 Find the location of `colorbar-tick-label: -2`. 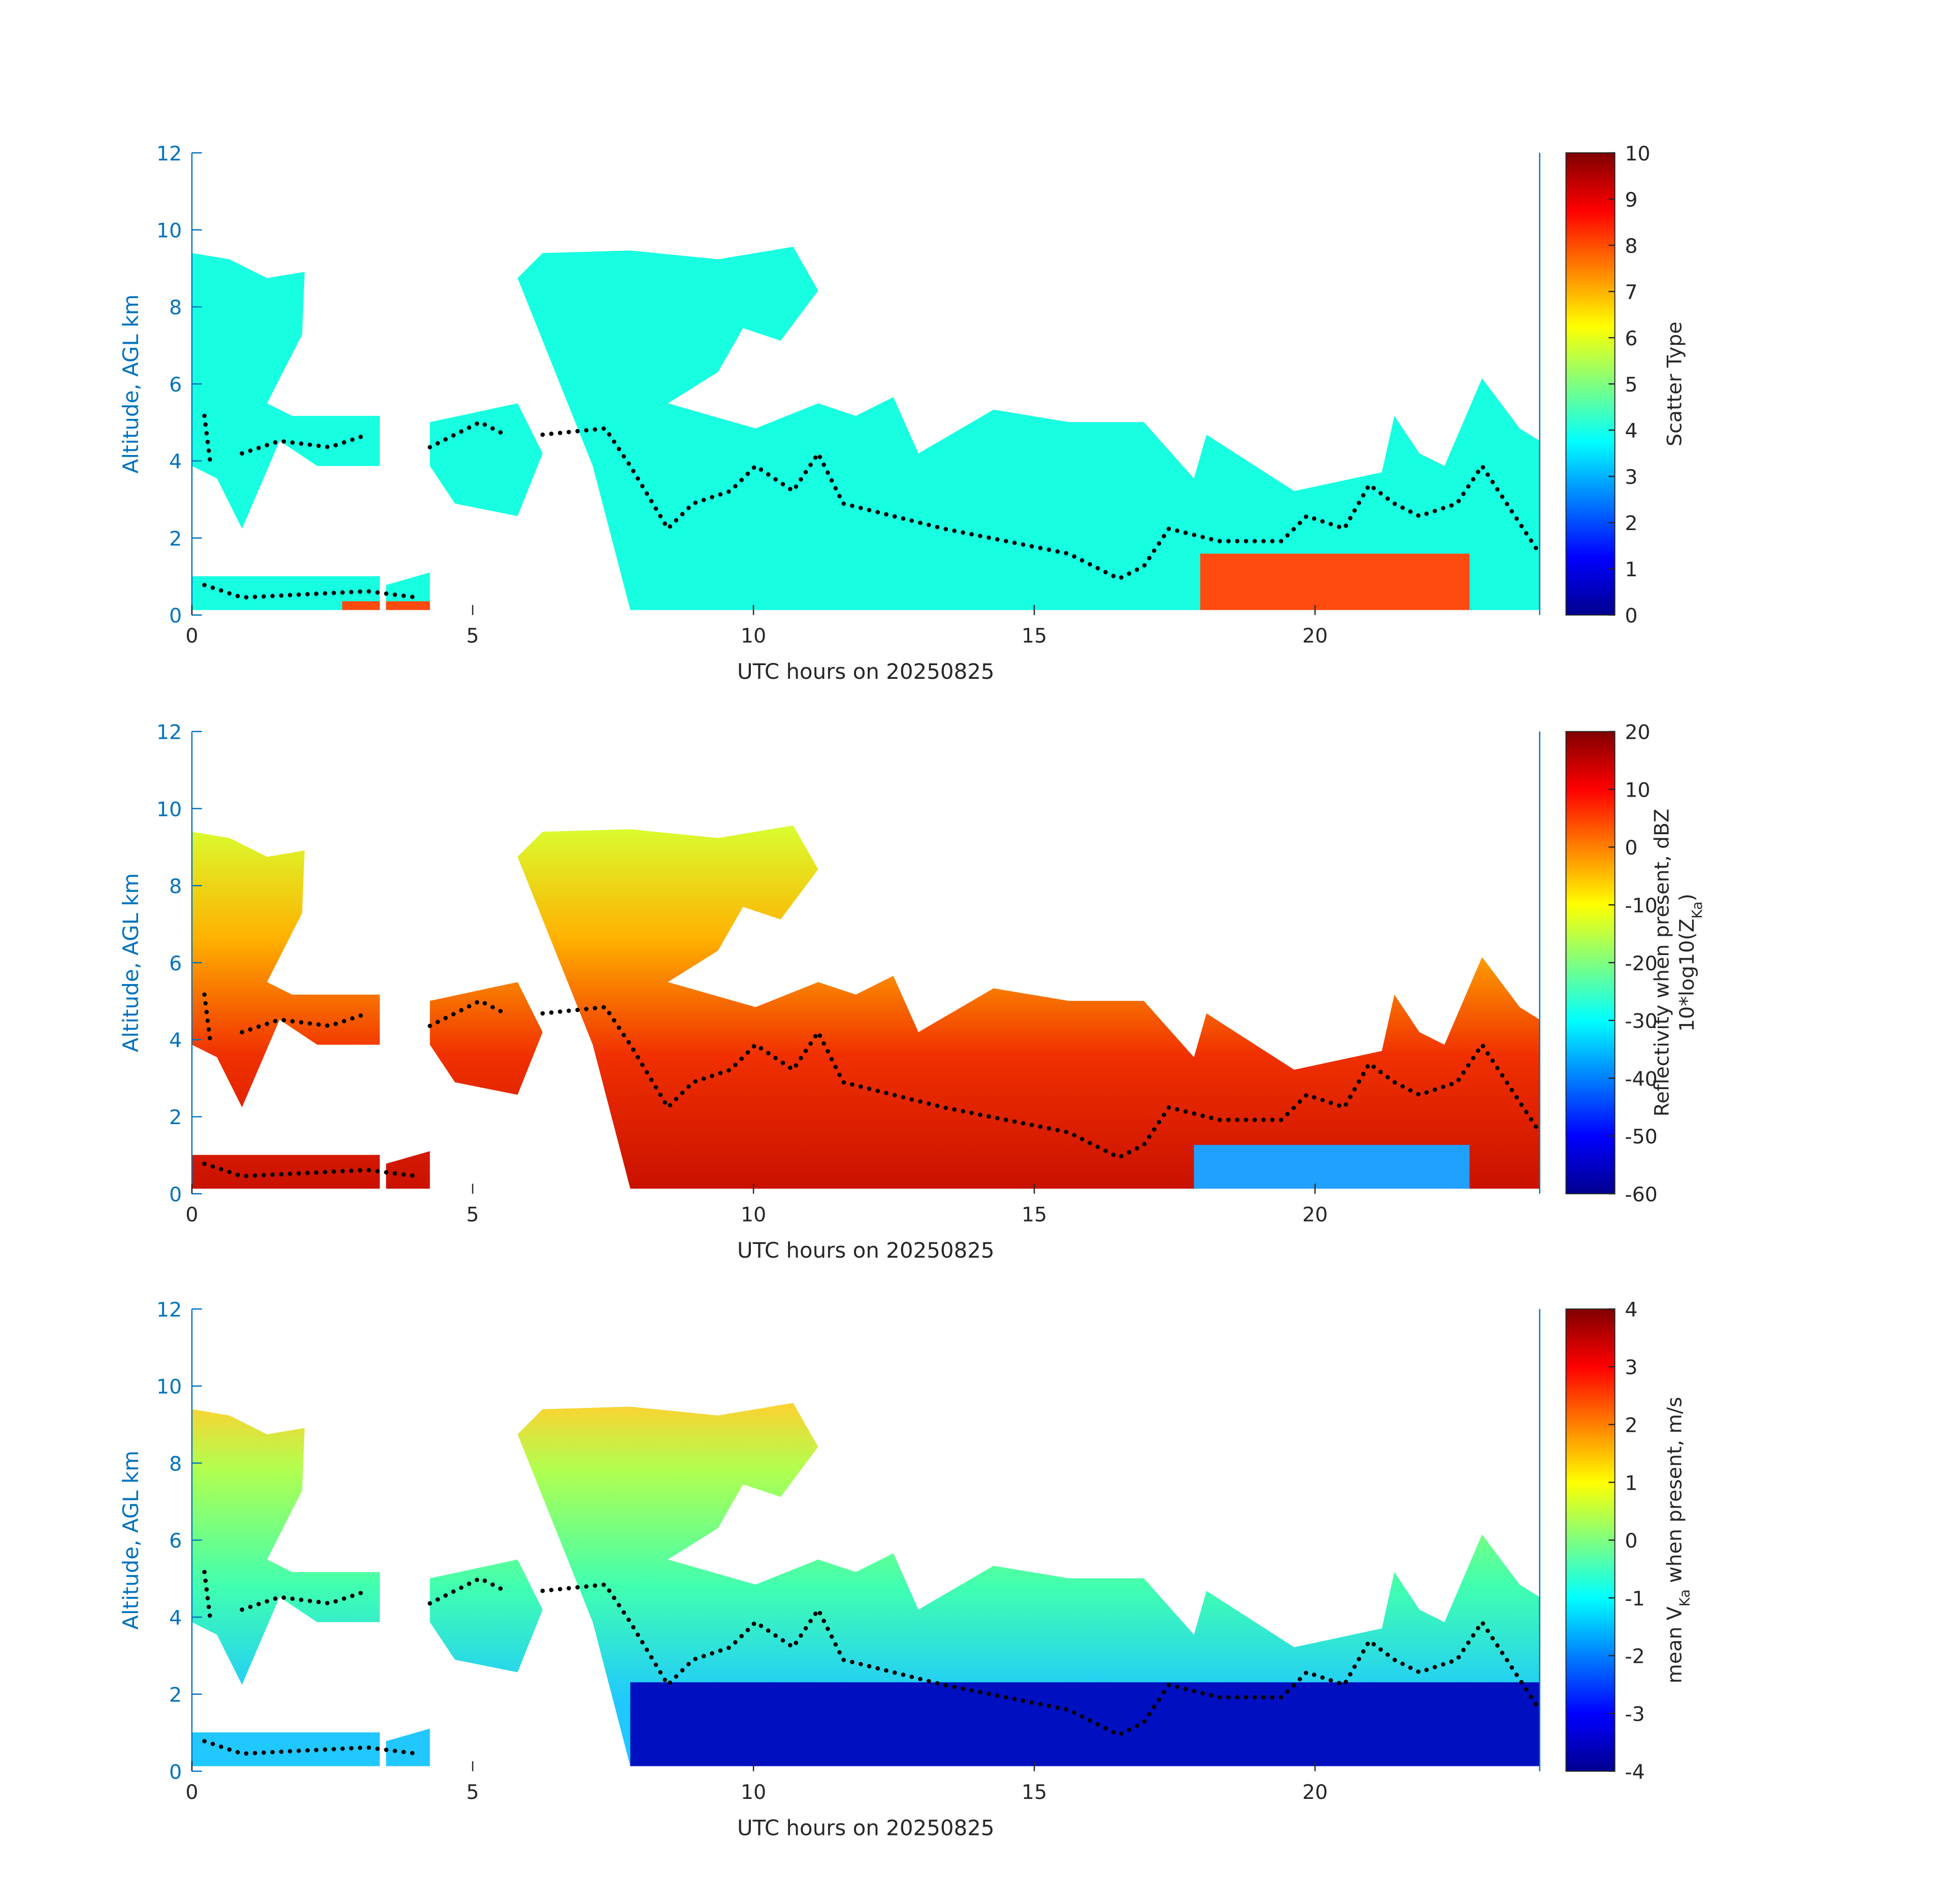

colorbar-tick-label: -2 is located at coordinates (1634, 1656).